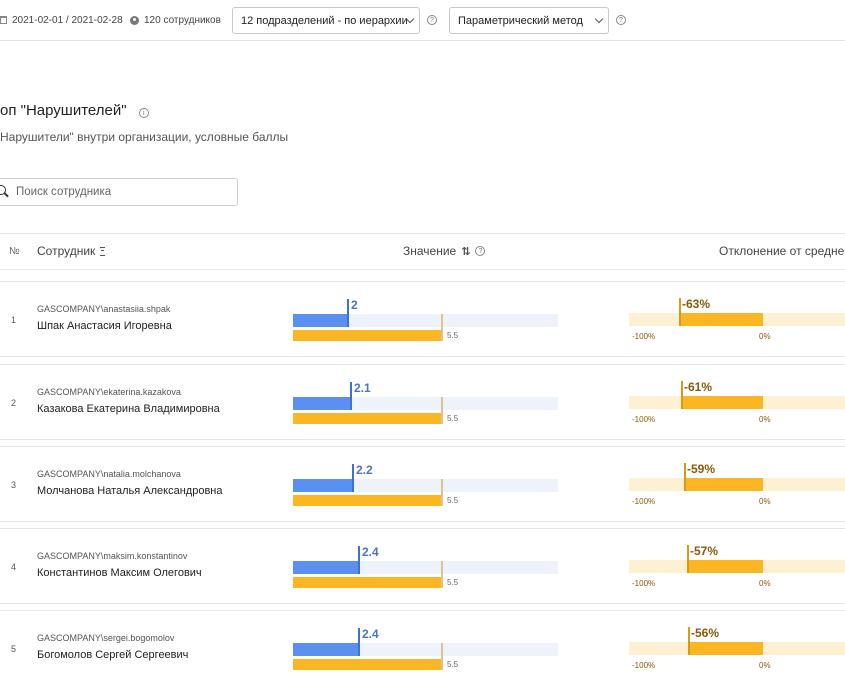 The width and height of the screenshot is (845, 684). What do you see at coordinates (480, 251) in the screenshot?
I see `value-help-icon: ?` at bounding box center [480, 251].